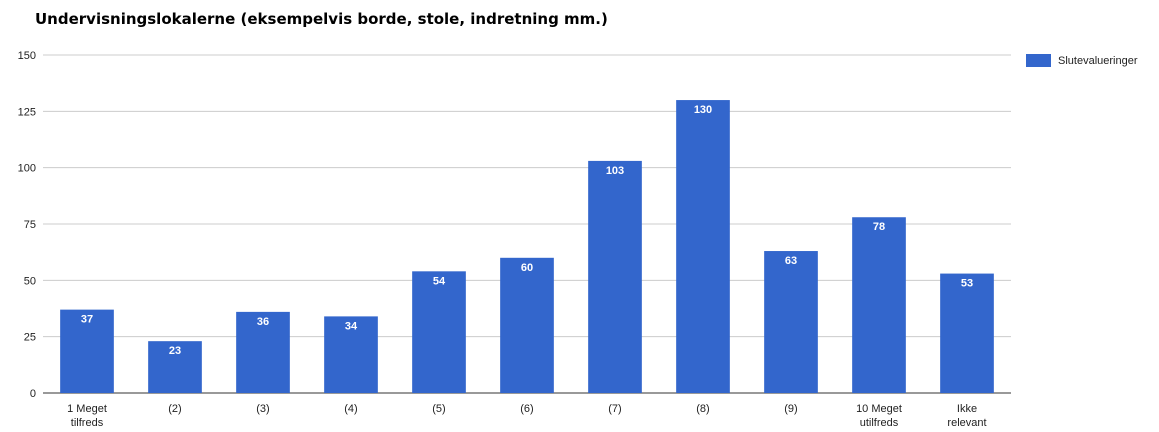  Describe the element at coordinates (33, 394) in the screenshot. I see `y-tick-label: 0` at that location.